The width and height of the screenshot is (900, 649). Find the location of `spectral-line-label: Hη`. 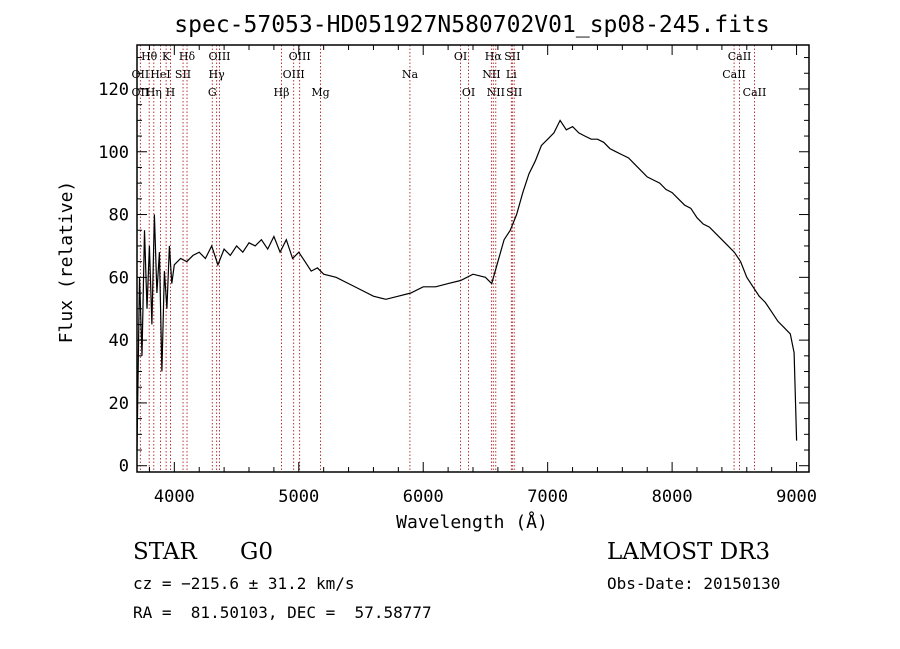

spectral-line-label: Hη is located at coordinates (154, 92).